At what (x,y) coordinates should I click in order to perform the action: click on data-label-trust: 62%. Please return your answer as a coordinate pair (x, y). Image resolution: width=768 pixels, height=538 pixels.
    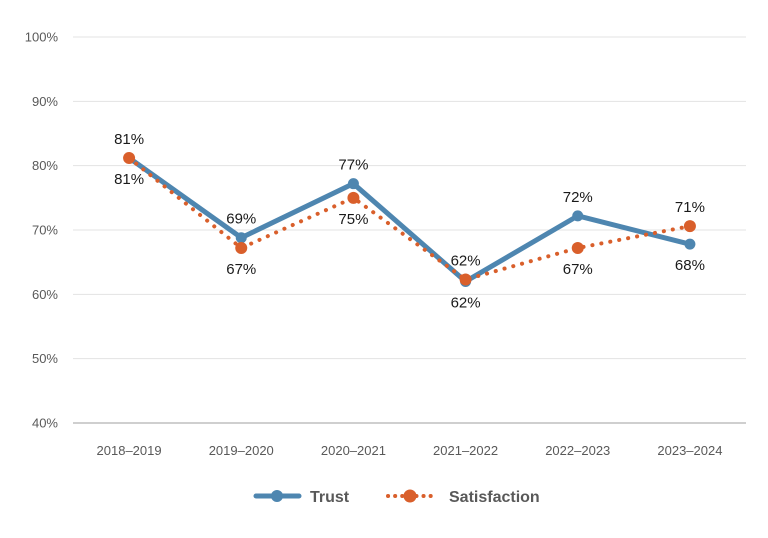
    Looking at the image, I should click on (466, 302).